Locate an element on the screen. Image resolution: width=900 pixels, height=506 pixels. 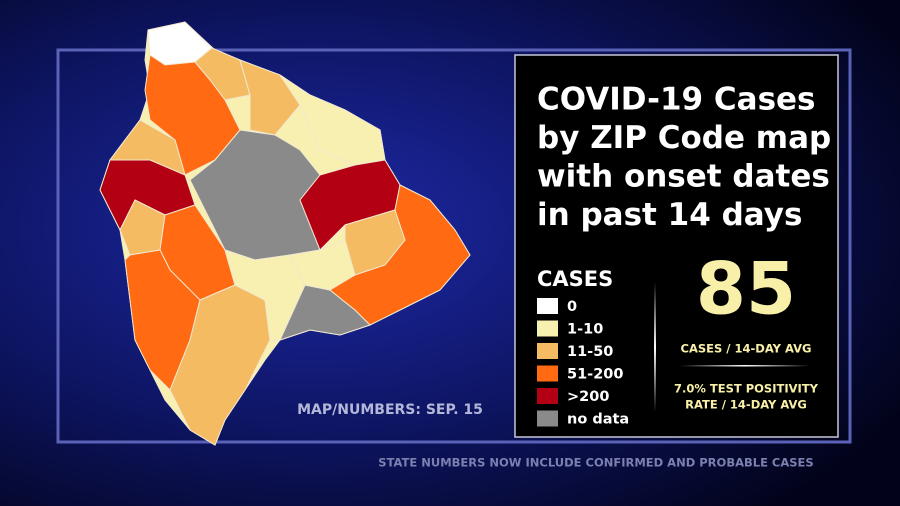
legend-label: 0 is located at coordinates (572, 307).